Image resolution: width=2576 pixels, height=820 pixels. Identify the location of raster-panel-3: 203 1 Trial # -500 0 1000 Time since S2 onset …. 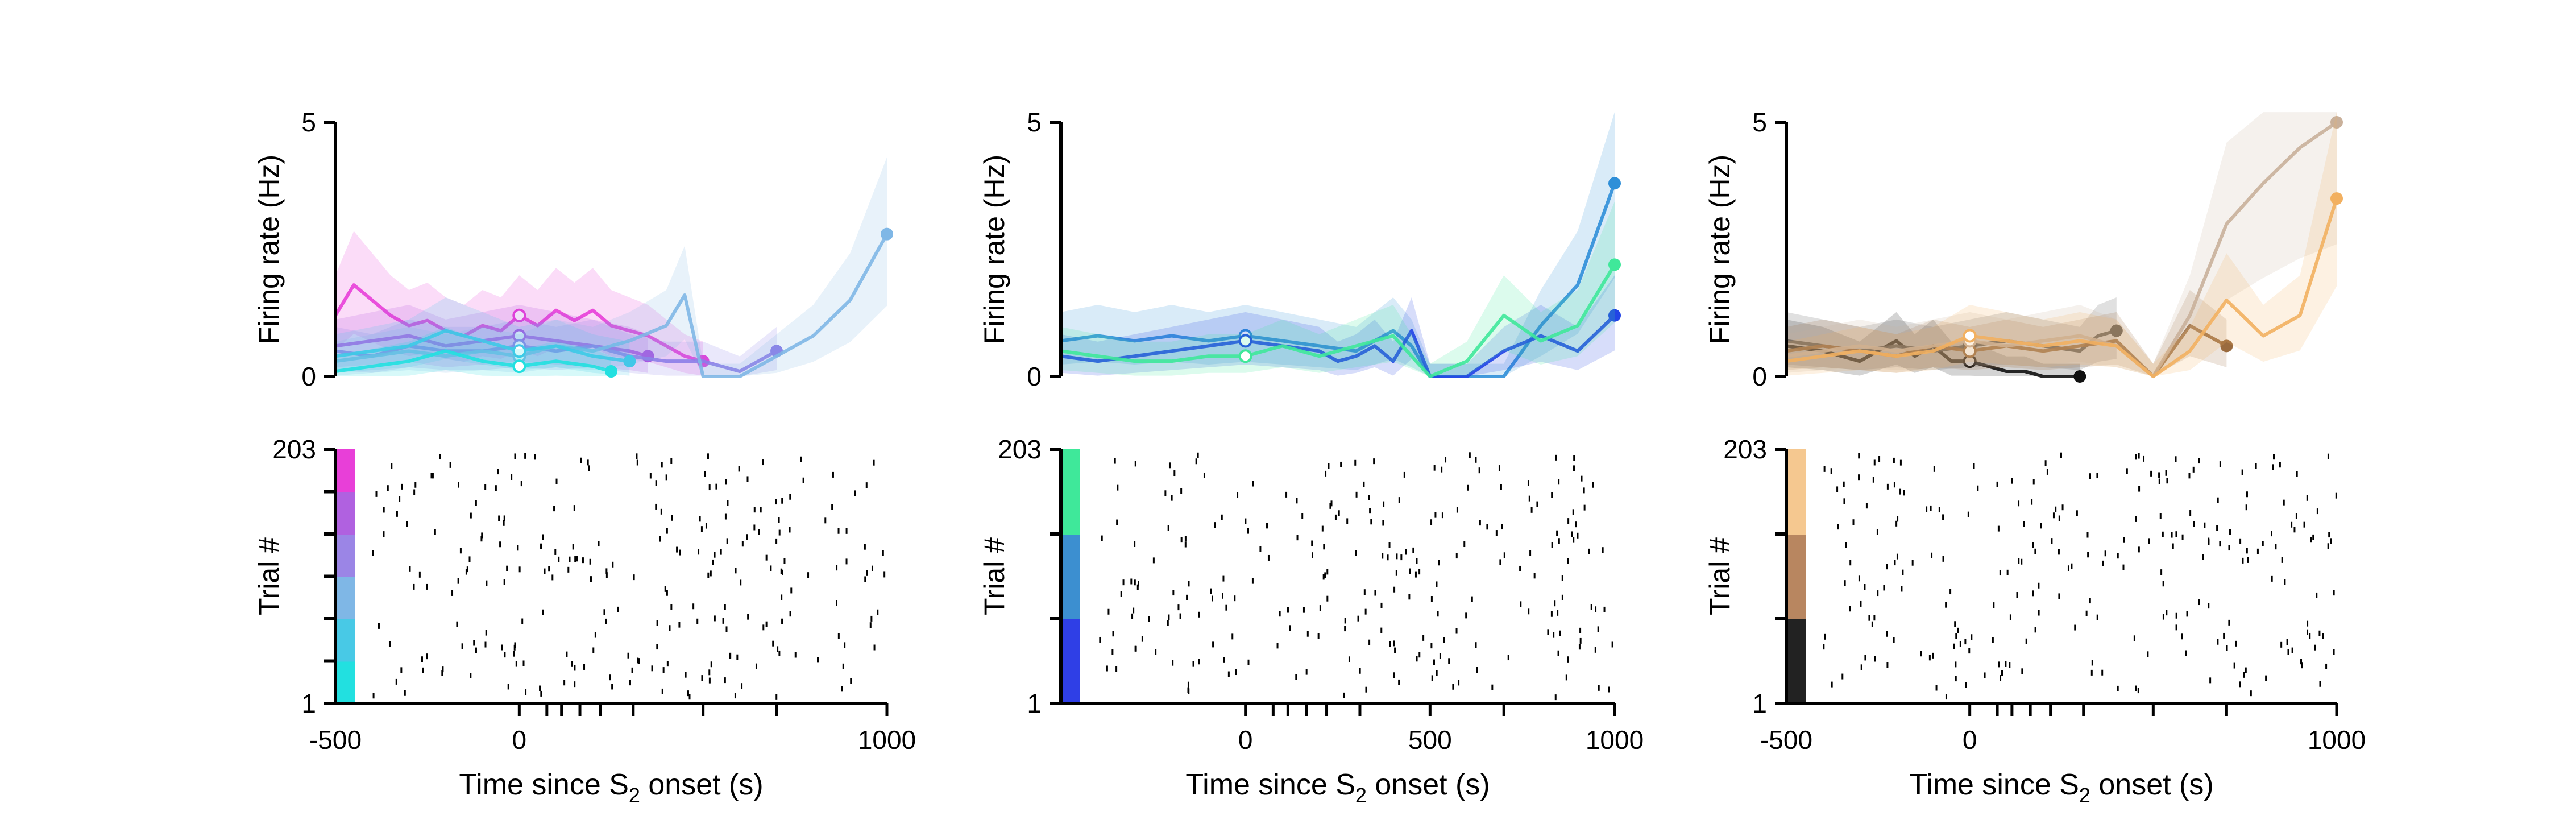
(2035, 620).